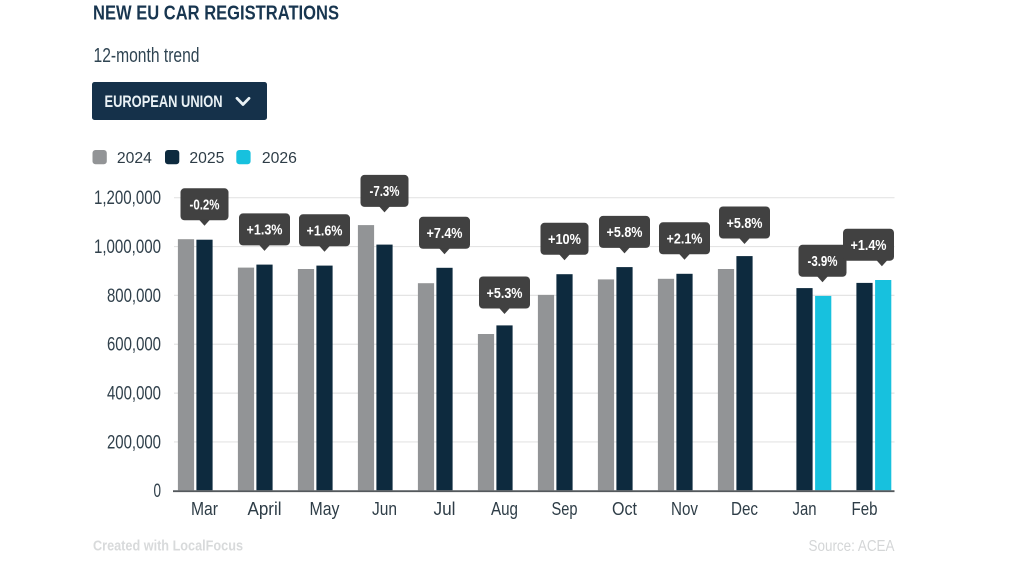 The height and width of the screenshot is (576, 1024). Describe the element at coordinates (168, 546) in the screenshot. I see `svg-text: Created with LocalFocus` at that location.